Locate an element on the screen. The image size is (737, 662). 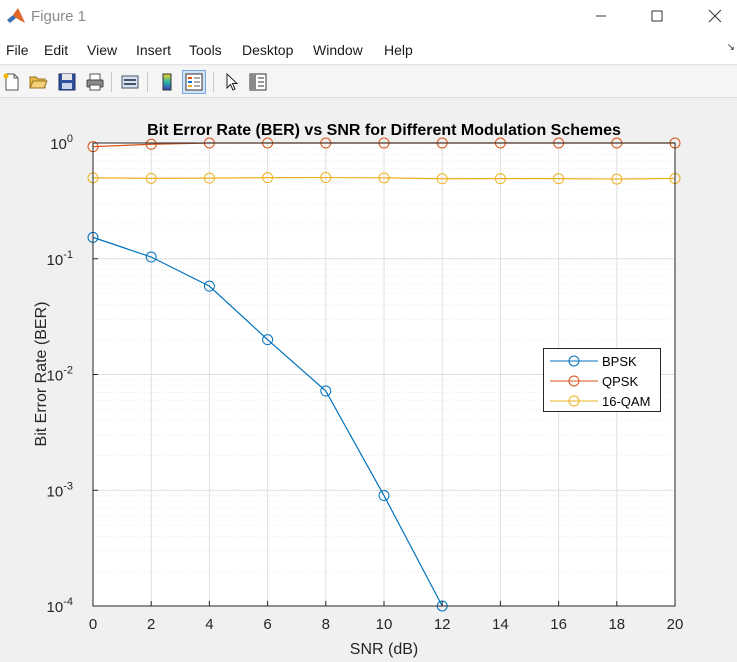
x-axis-label: SNR (dB) is located at coordinates (384, 649).